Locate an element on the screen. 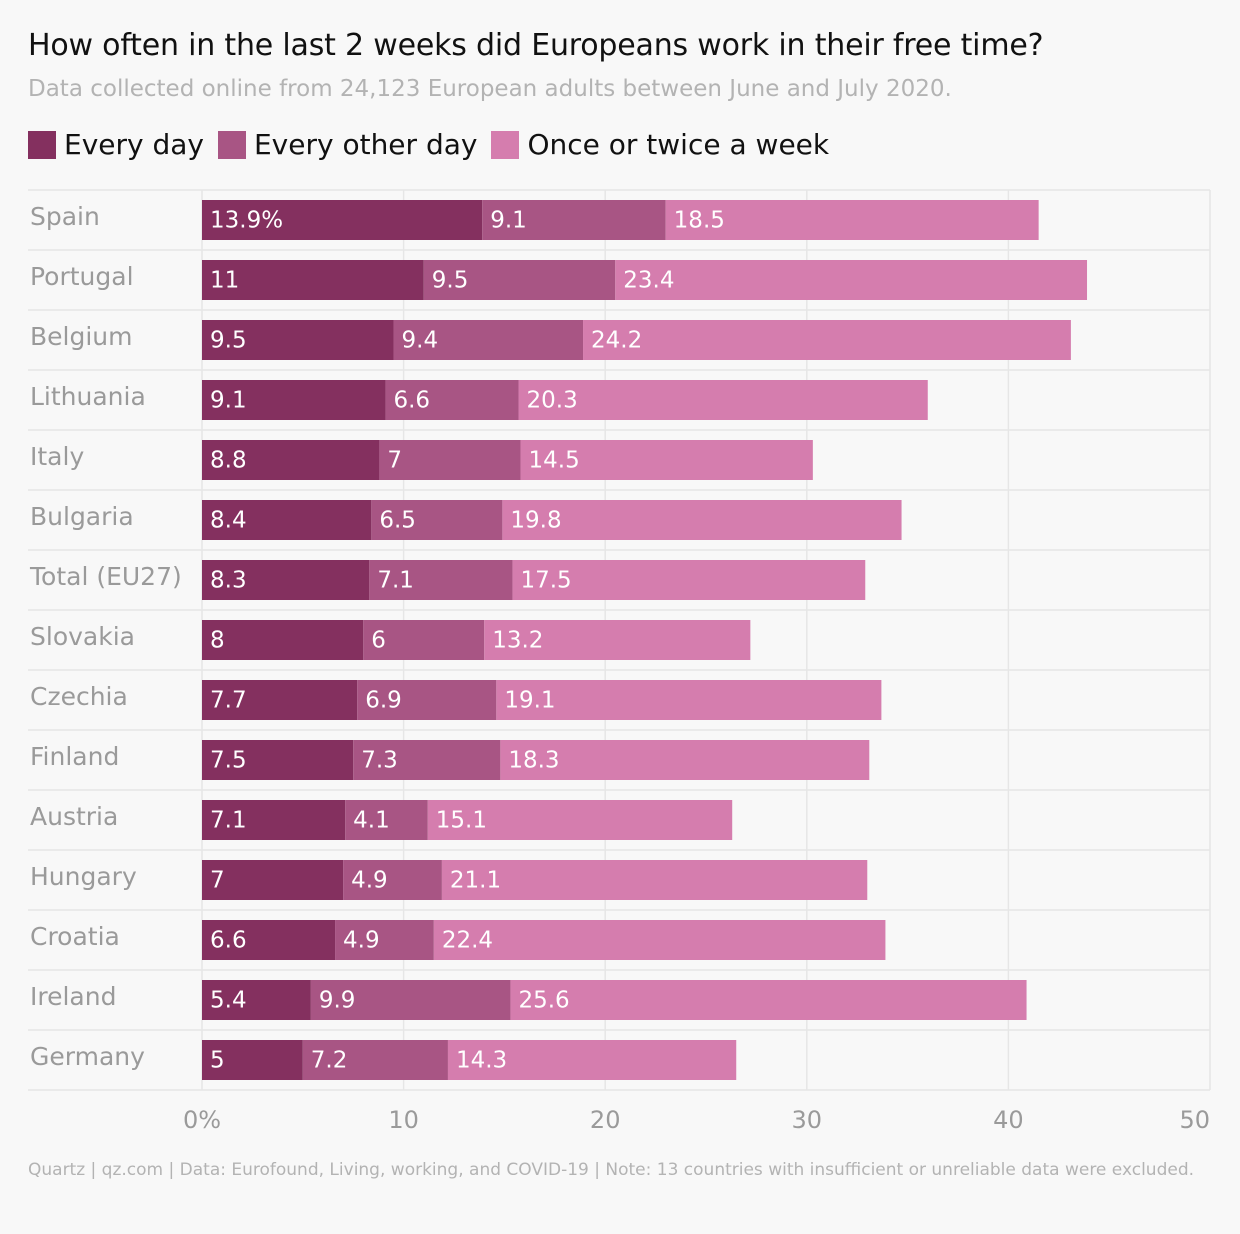 This screenshot has width=1240, height=1234. category-label-belgium: Belgium is located at coordinates (81, 336).